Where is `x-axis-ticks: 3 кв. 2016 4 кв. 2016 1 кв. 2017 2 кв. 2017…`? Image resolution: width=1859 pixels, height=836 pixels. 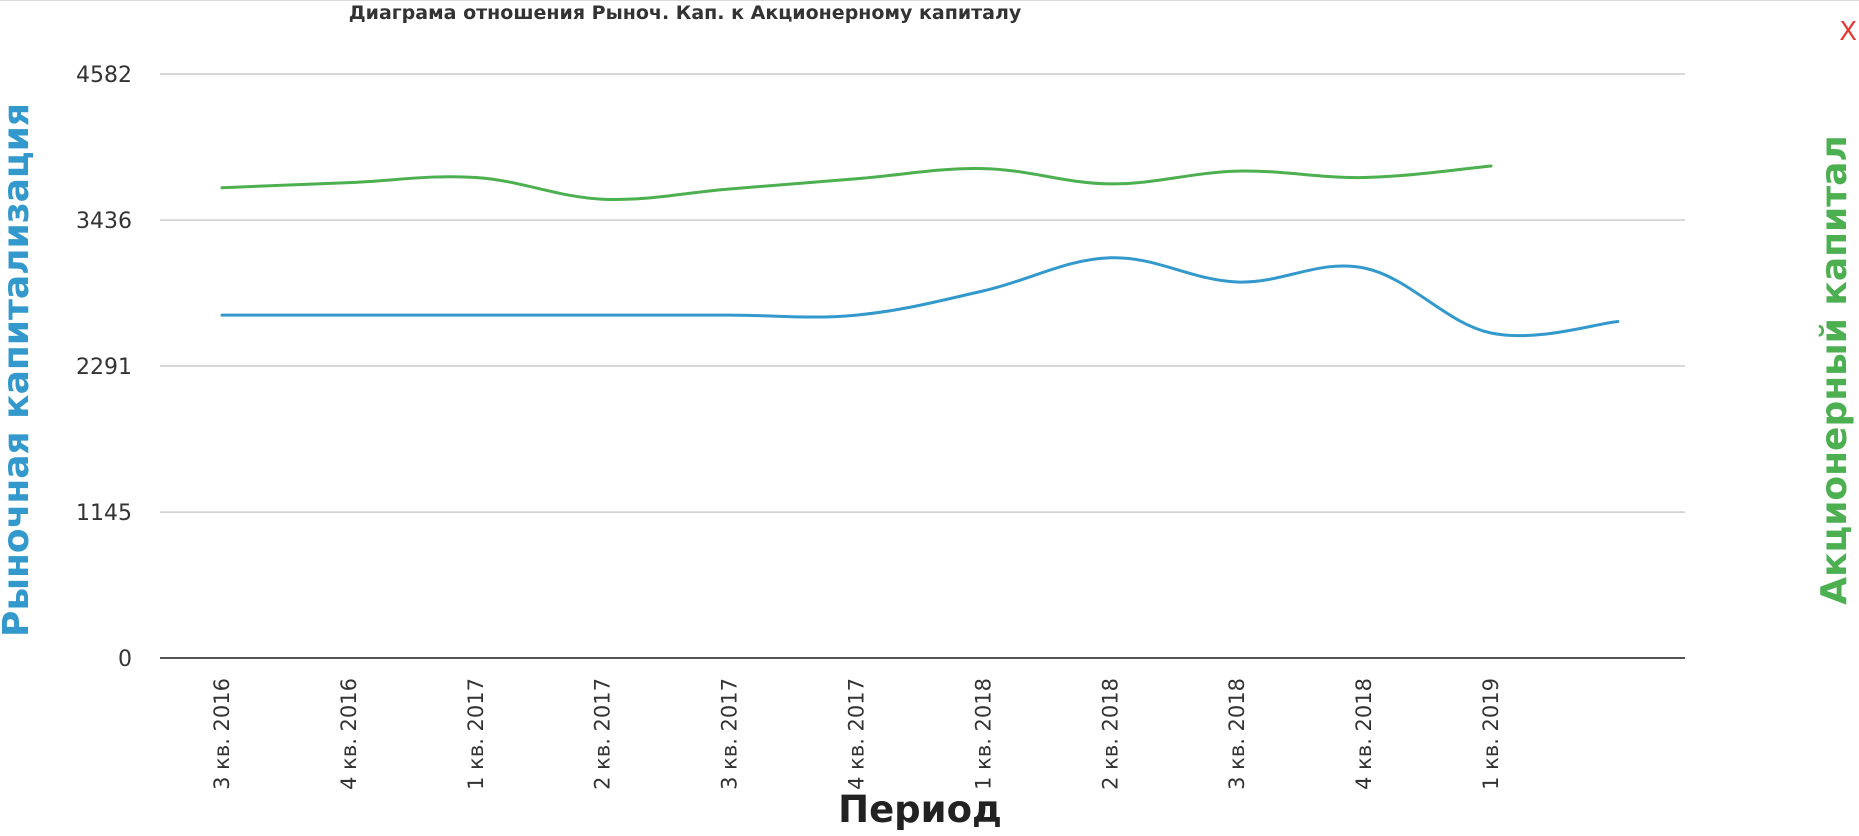 x-axis-ticks: 3 кв. 2016 4 кв. 2016 1 кв. 2017 2 кв. 2017… is located at coordinates (856, 734).